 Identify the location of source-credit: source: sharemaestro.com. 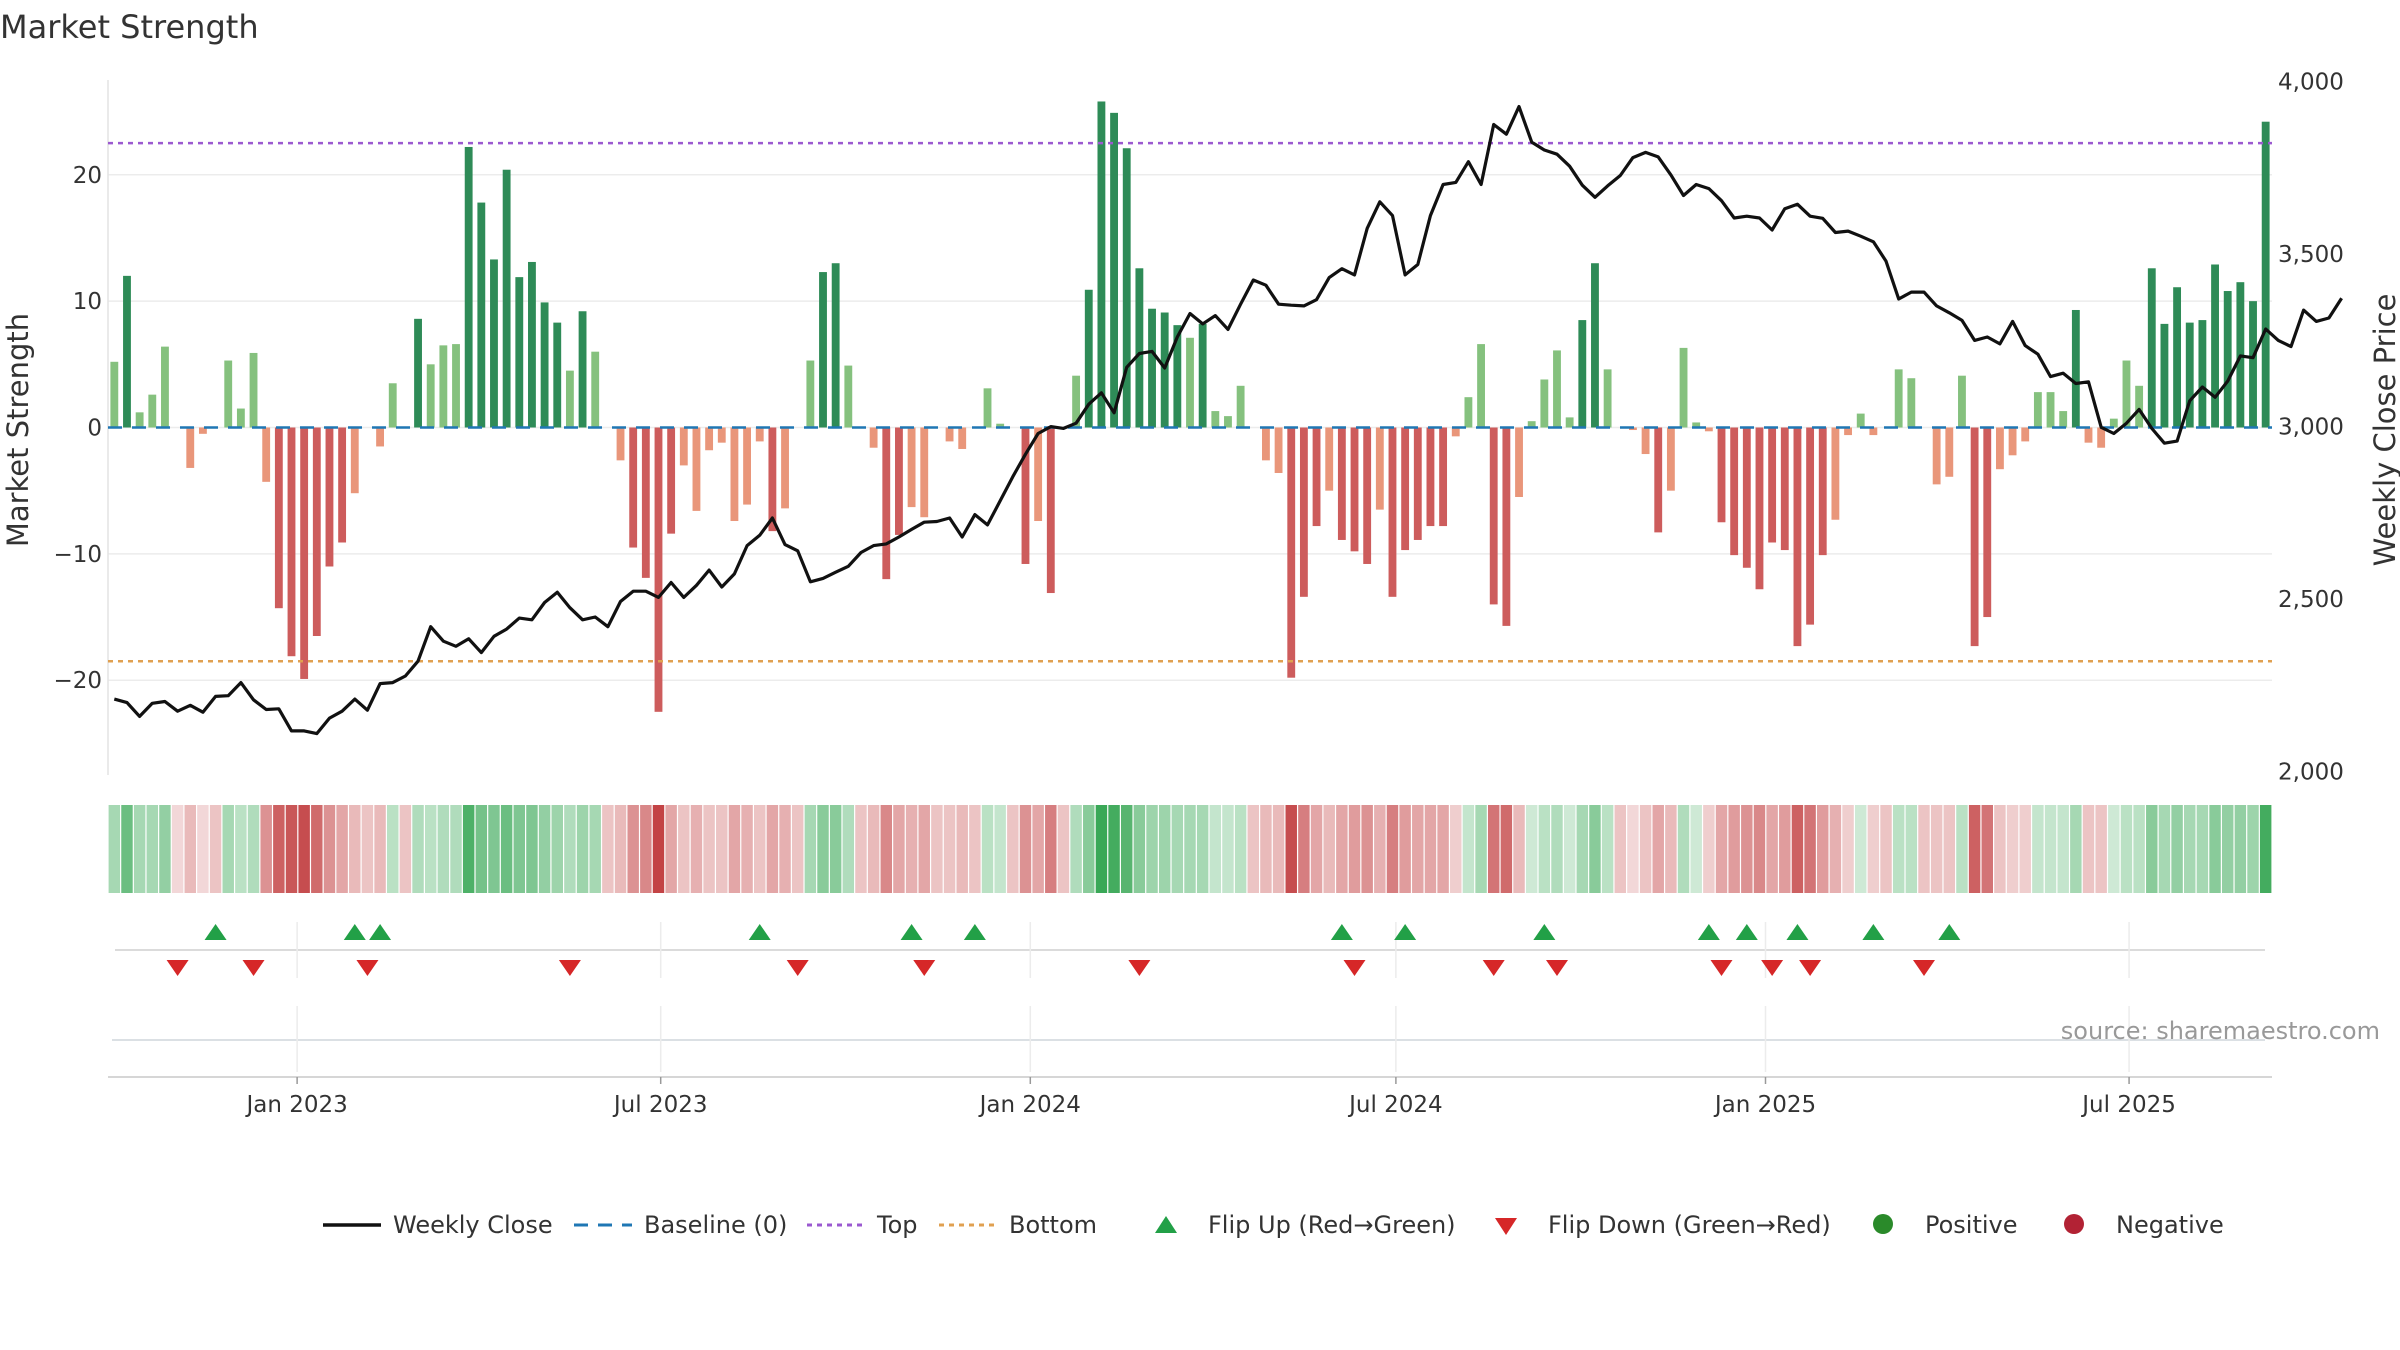
(2220, 1031).